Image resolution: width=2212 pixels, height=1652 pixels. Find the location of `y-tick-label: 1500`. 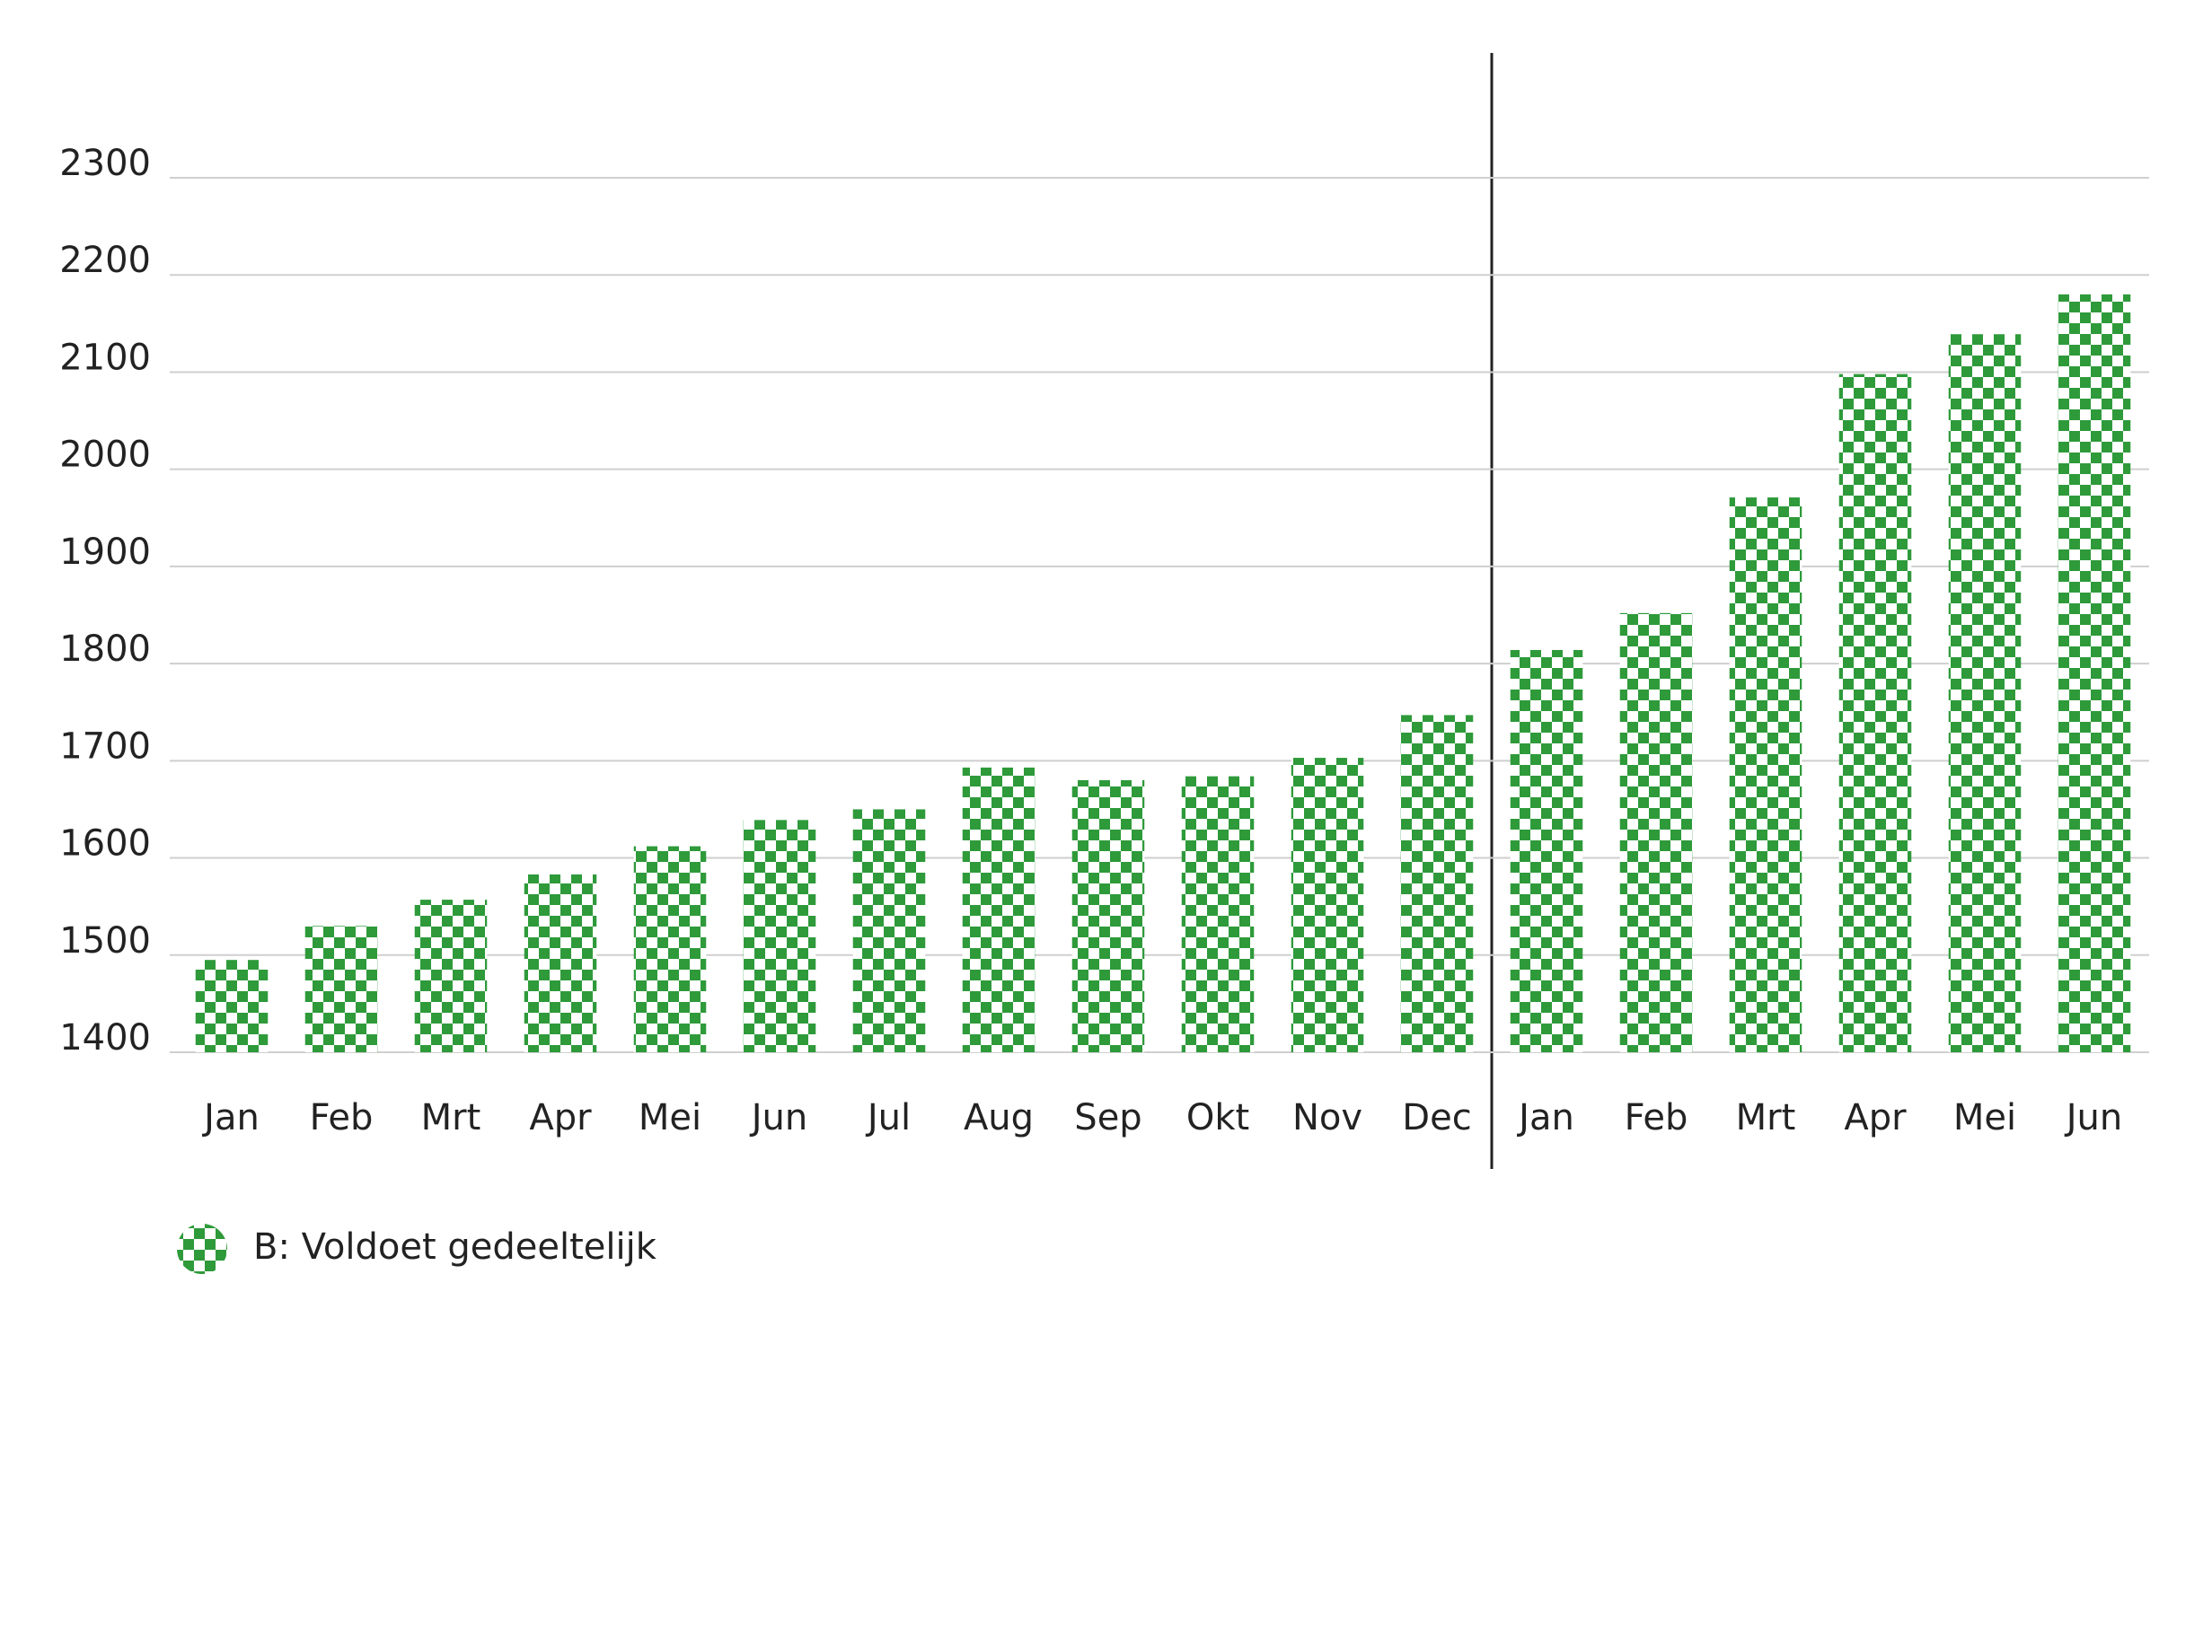

y-tick-label: 1500 is located at coordinates (105, 941).